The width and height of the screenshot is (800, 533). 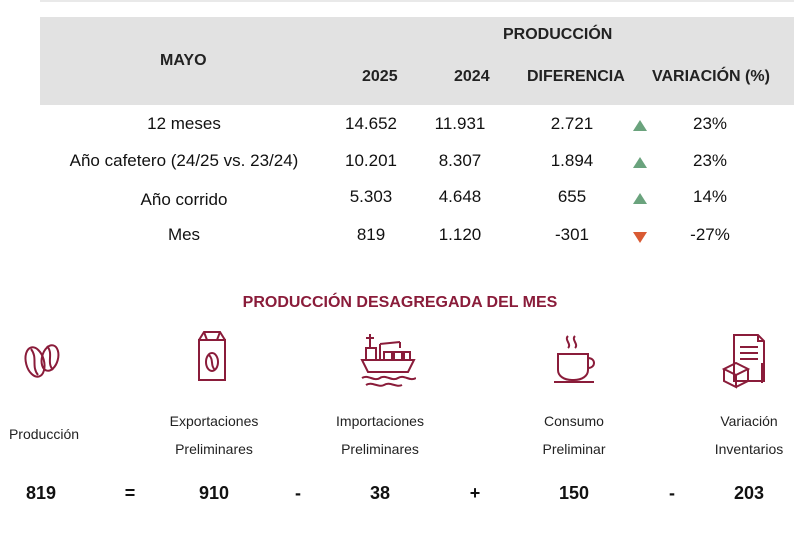 I want to click on breakdown-label-inventory: Variación Inventarios, so click(x=749, y=435).